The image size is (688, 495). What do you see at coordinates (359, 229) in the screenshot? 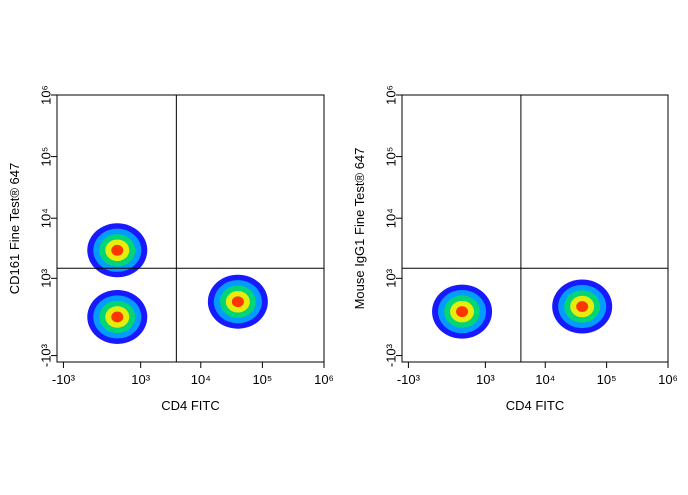
I see `y-axis-label: Mouse IgG1 Fine Test® 647` at bounding box center [359, 229].